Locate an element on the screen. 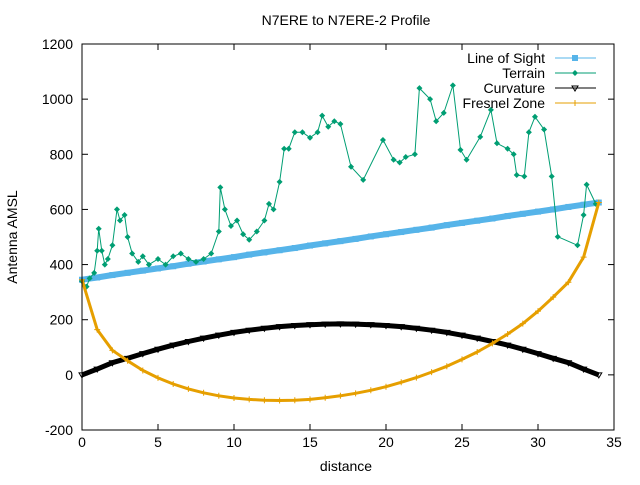 The height and width of the screenshot is (485, 640). curvature-line is located at coordinates (340, 349).